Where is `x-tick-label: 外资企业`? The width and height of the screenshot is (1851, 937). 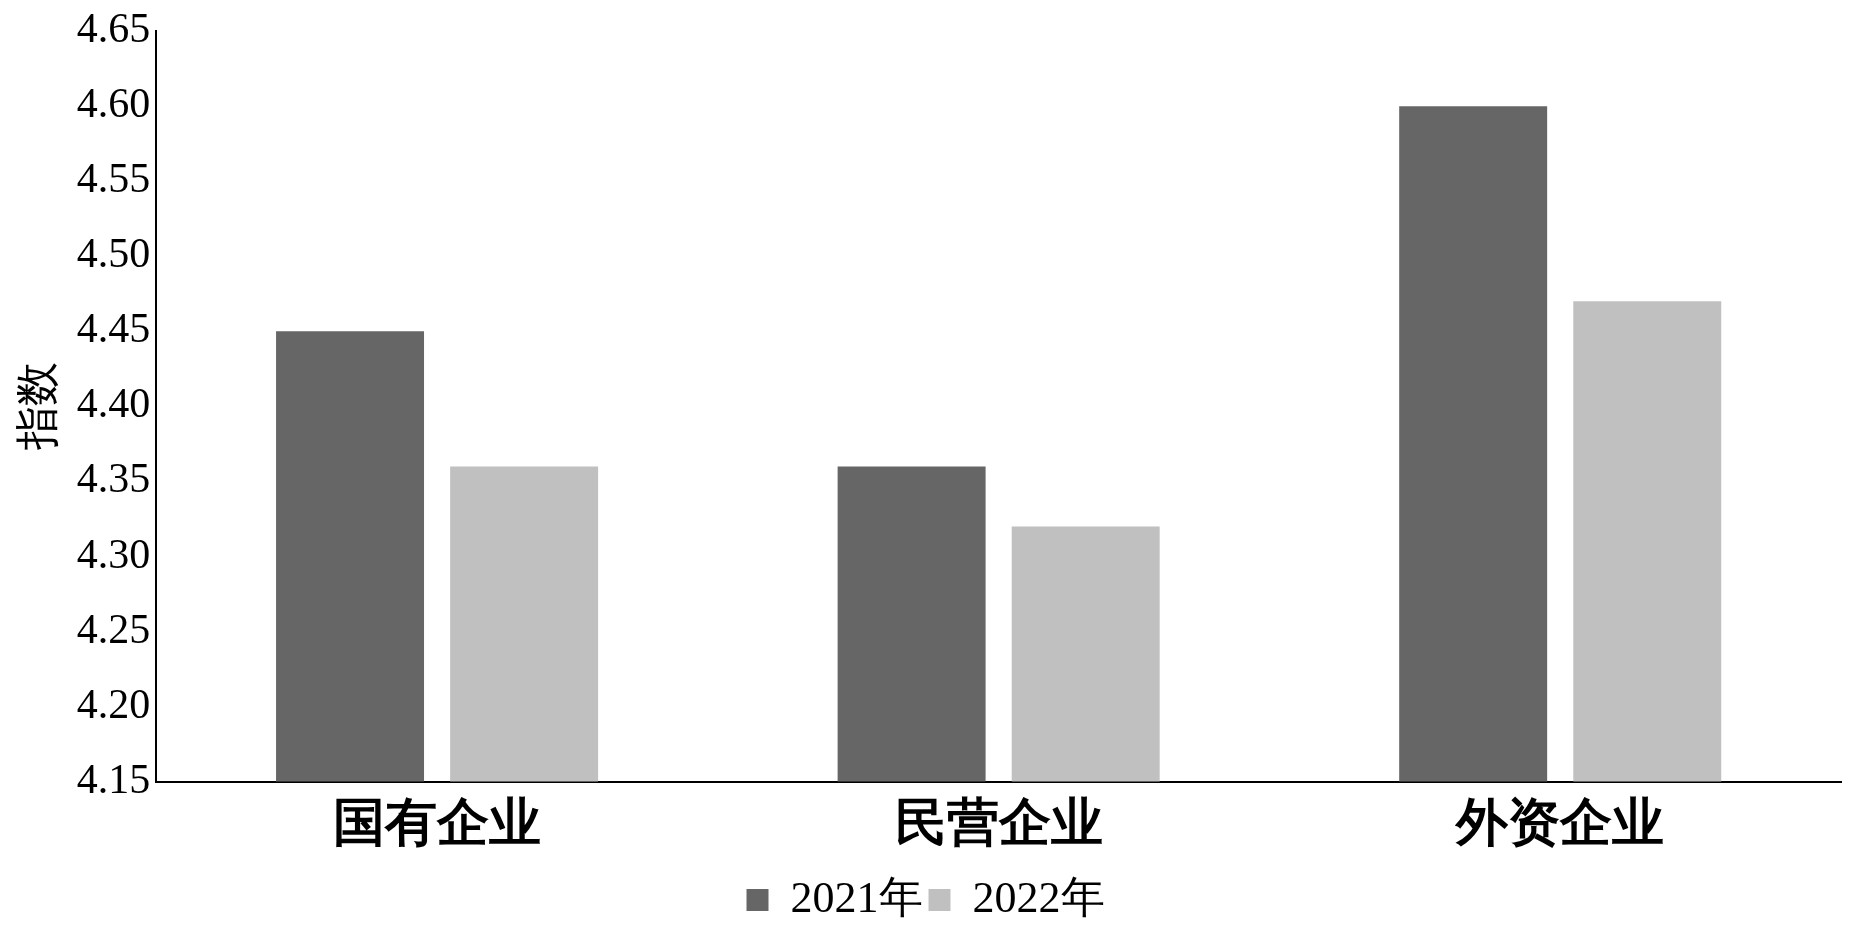 x-tick-label: 外资企业 is located at coordinates (1559, 823).